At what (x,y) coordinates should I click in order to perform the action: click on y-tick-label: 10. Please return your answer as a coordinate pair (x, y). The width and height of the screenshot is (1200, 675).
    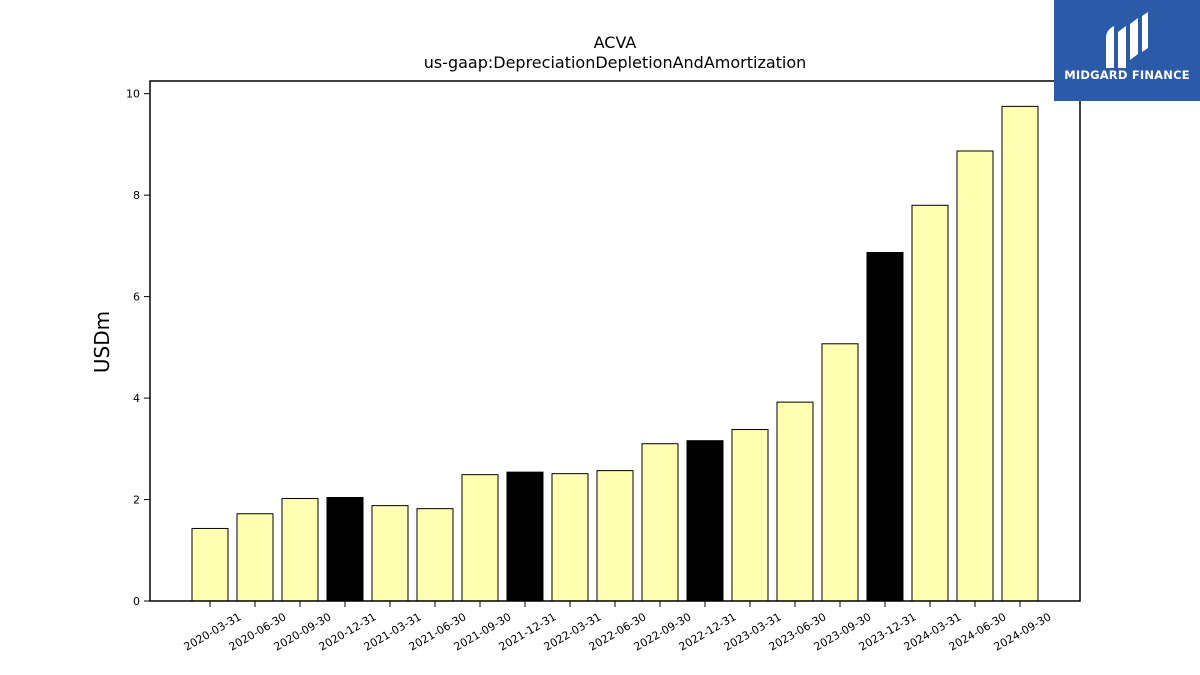
    Looking at the image, I should click on (133, 94).